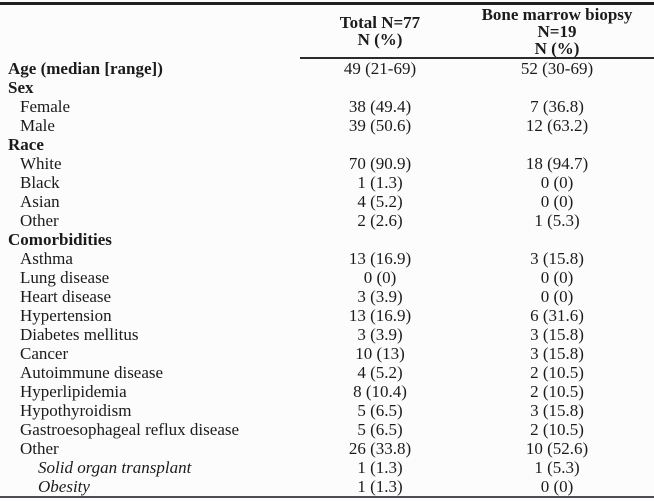  I want to click on row-biopsy-value: 10 (52.6), so click(557, 448).